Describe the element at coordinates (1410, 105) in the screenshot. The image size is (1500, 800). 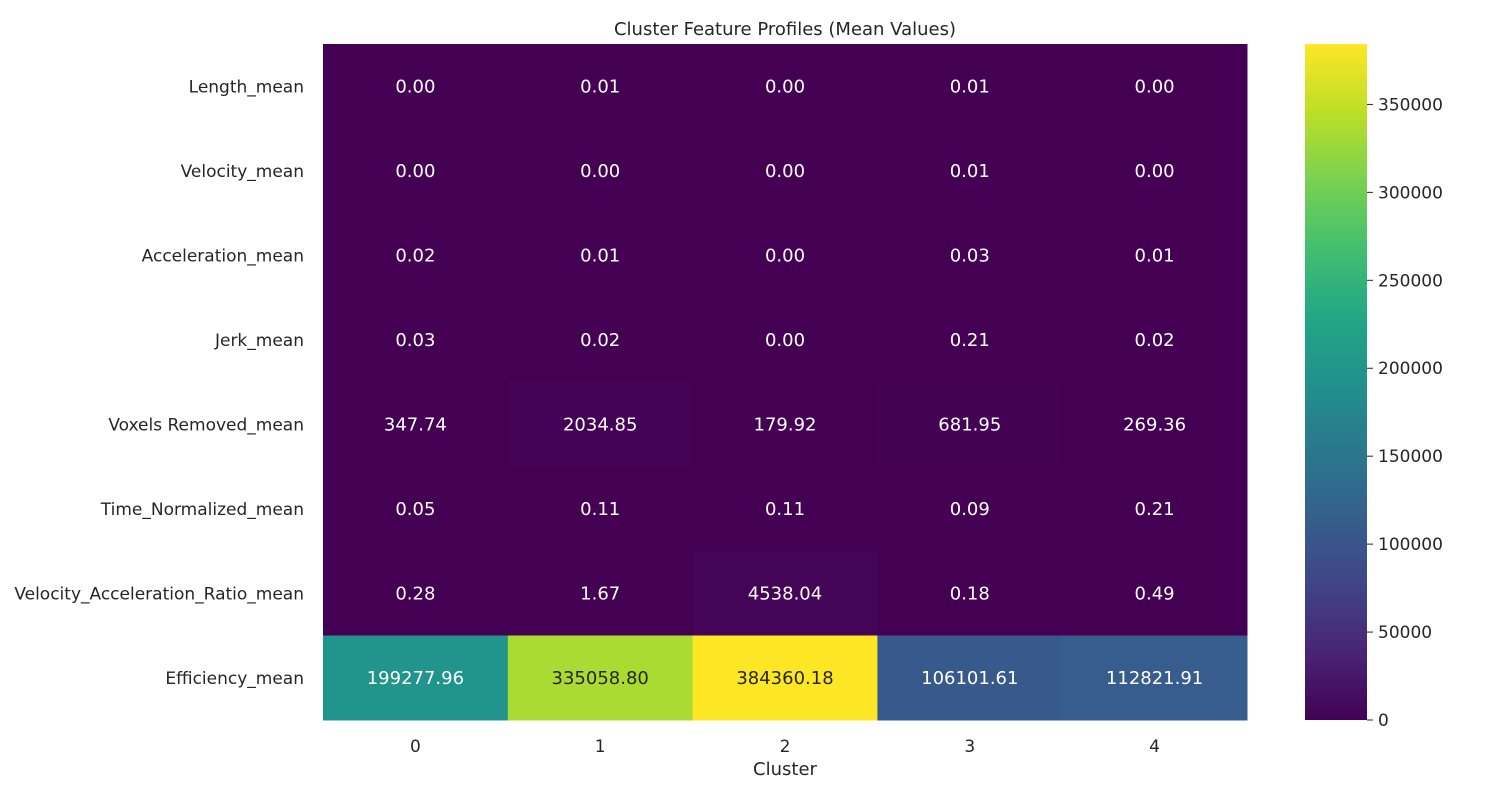
I see `colorbar-tick-label: 350000` at that location.